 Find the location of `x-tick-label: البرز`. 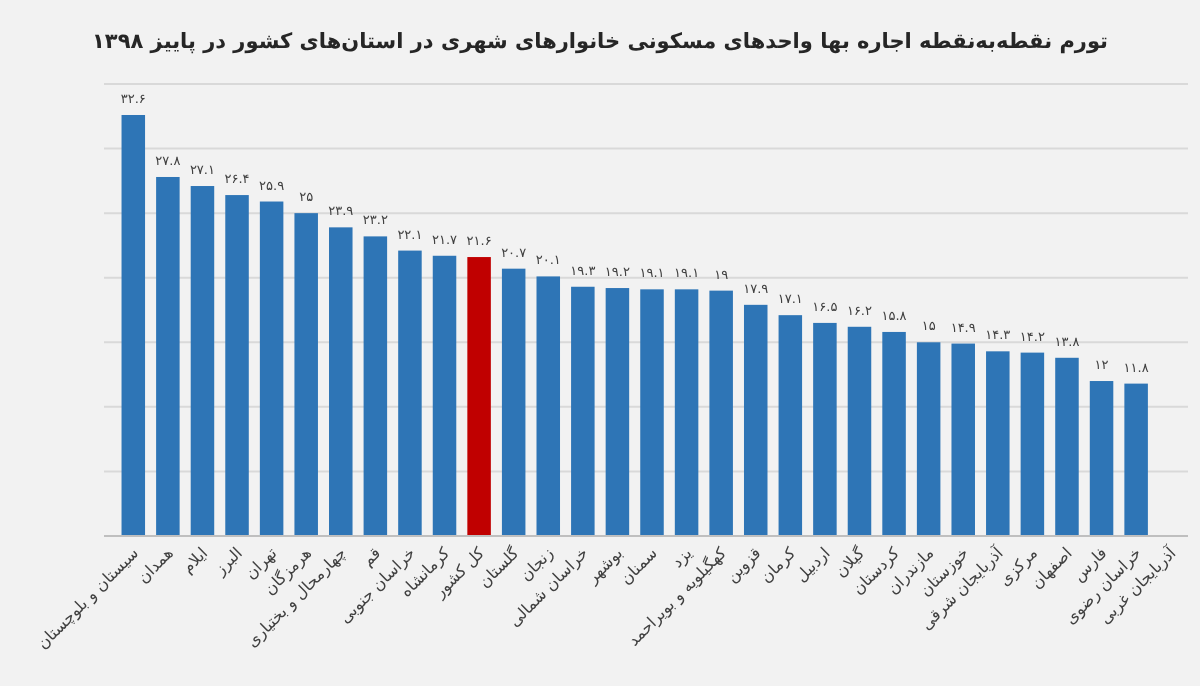

x-tick-label: البرز is located at coordinates (228, 562).